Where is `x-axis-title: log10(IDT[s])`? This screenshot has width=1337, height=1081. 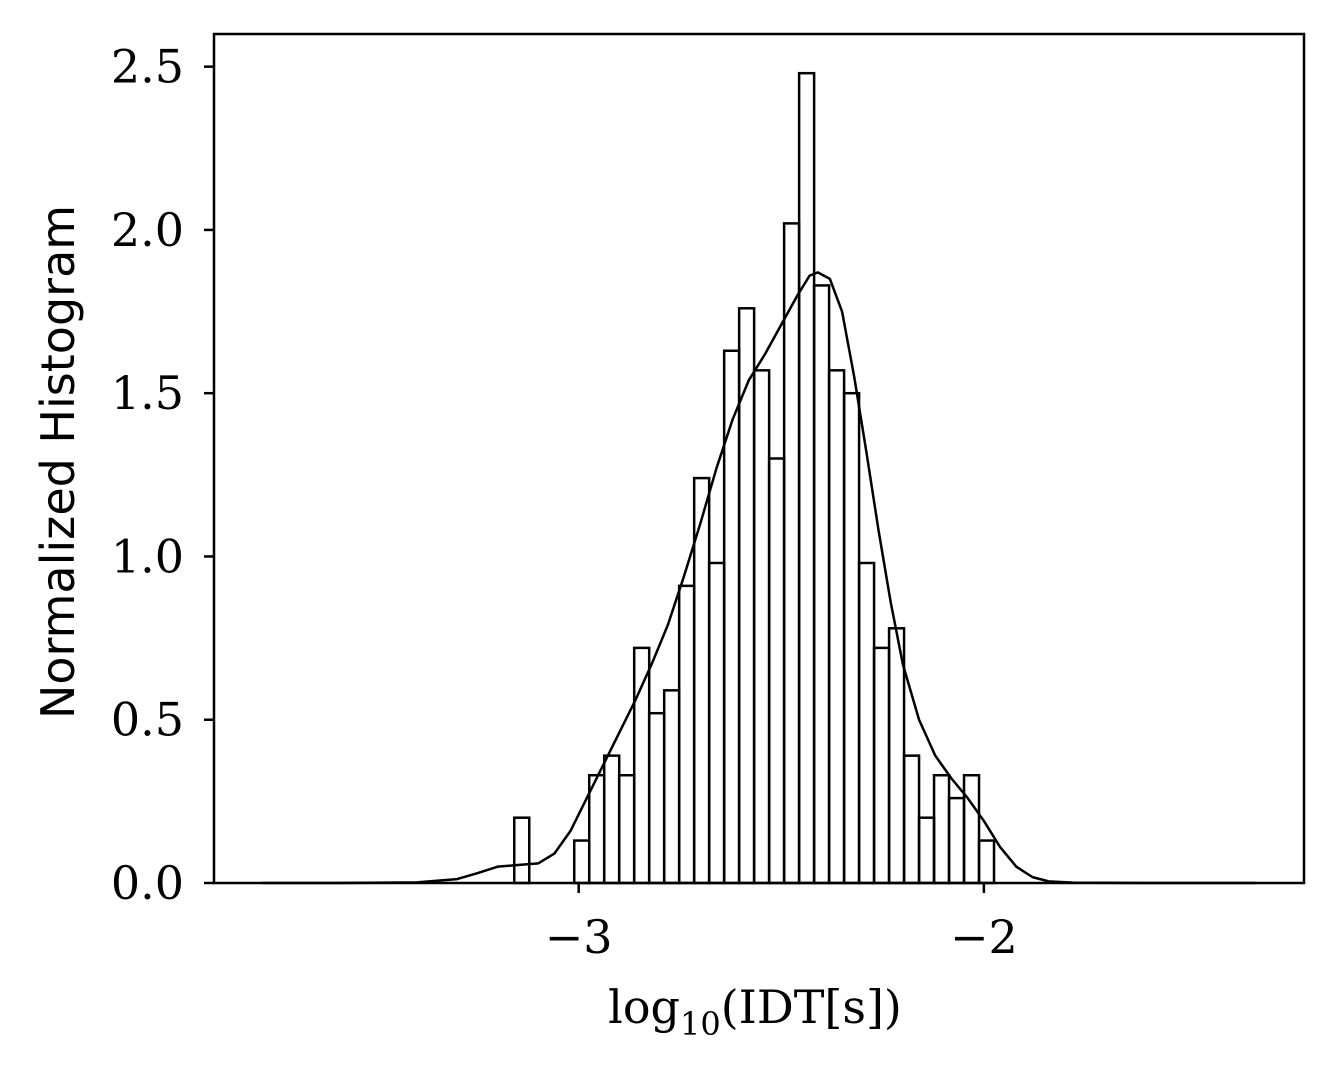
x-axis-title: log10(IDT[s]) is located at coordinates (755, 1011).